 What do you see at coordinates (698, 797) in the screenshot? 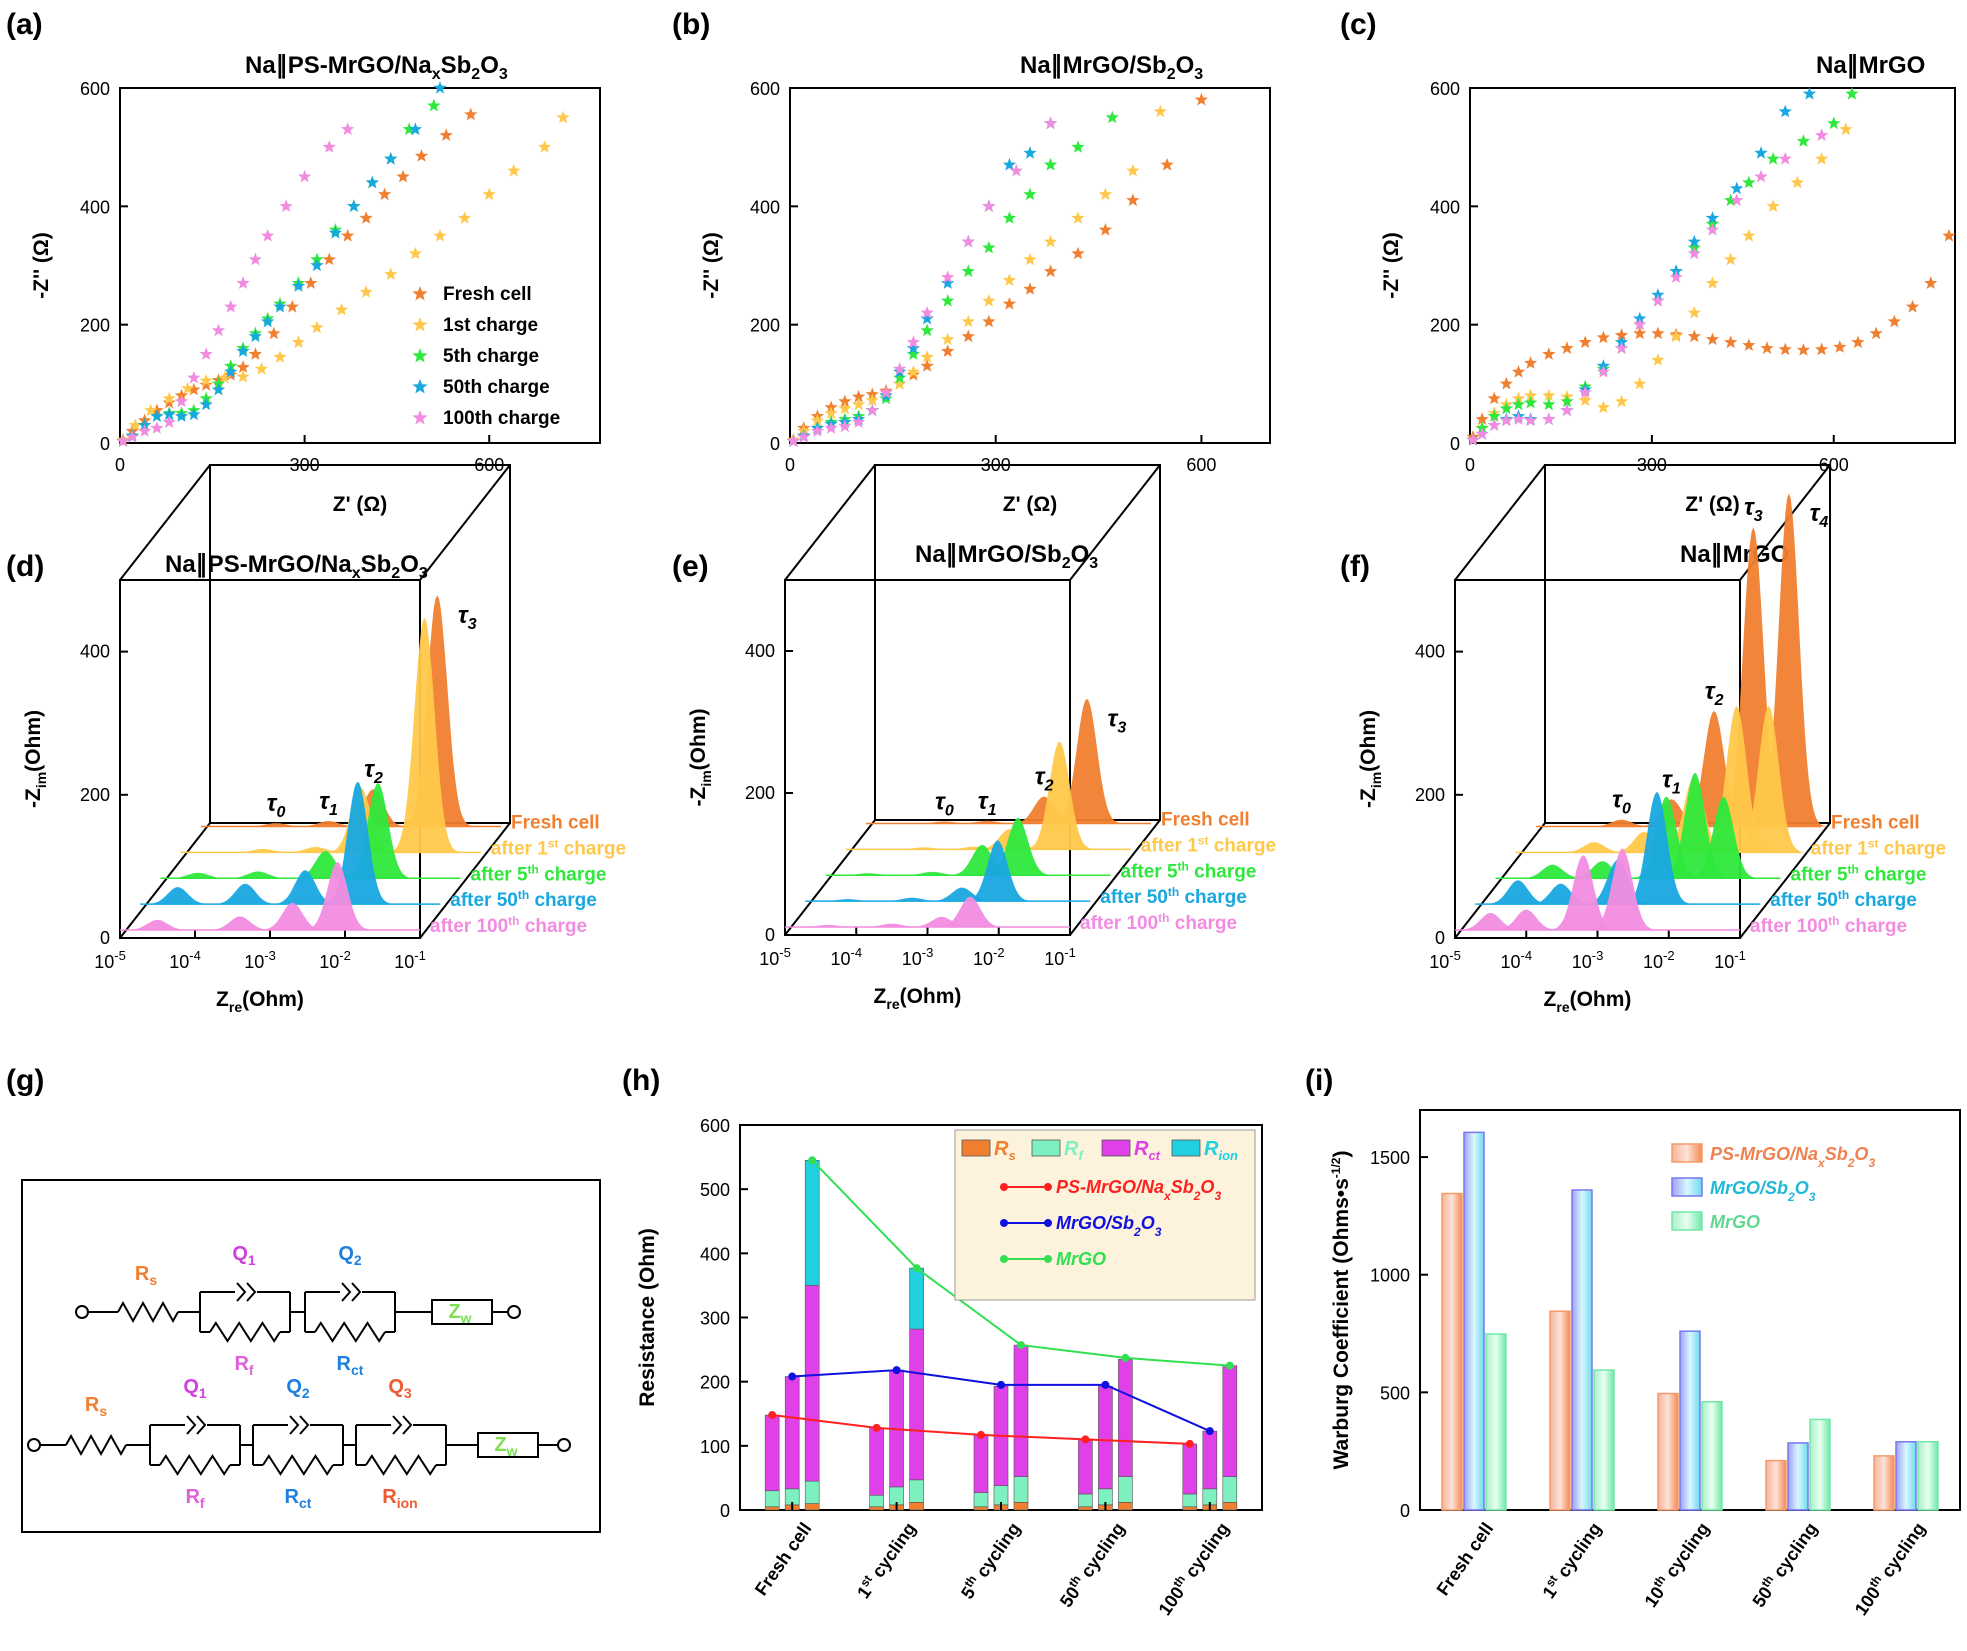
I see `y-axis-label-part: -Z` at bounding box center [698, 797].